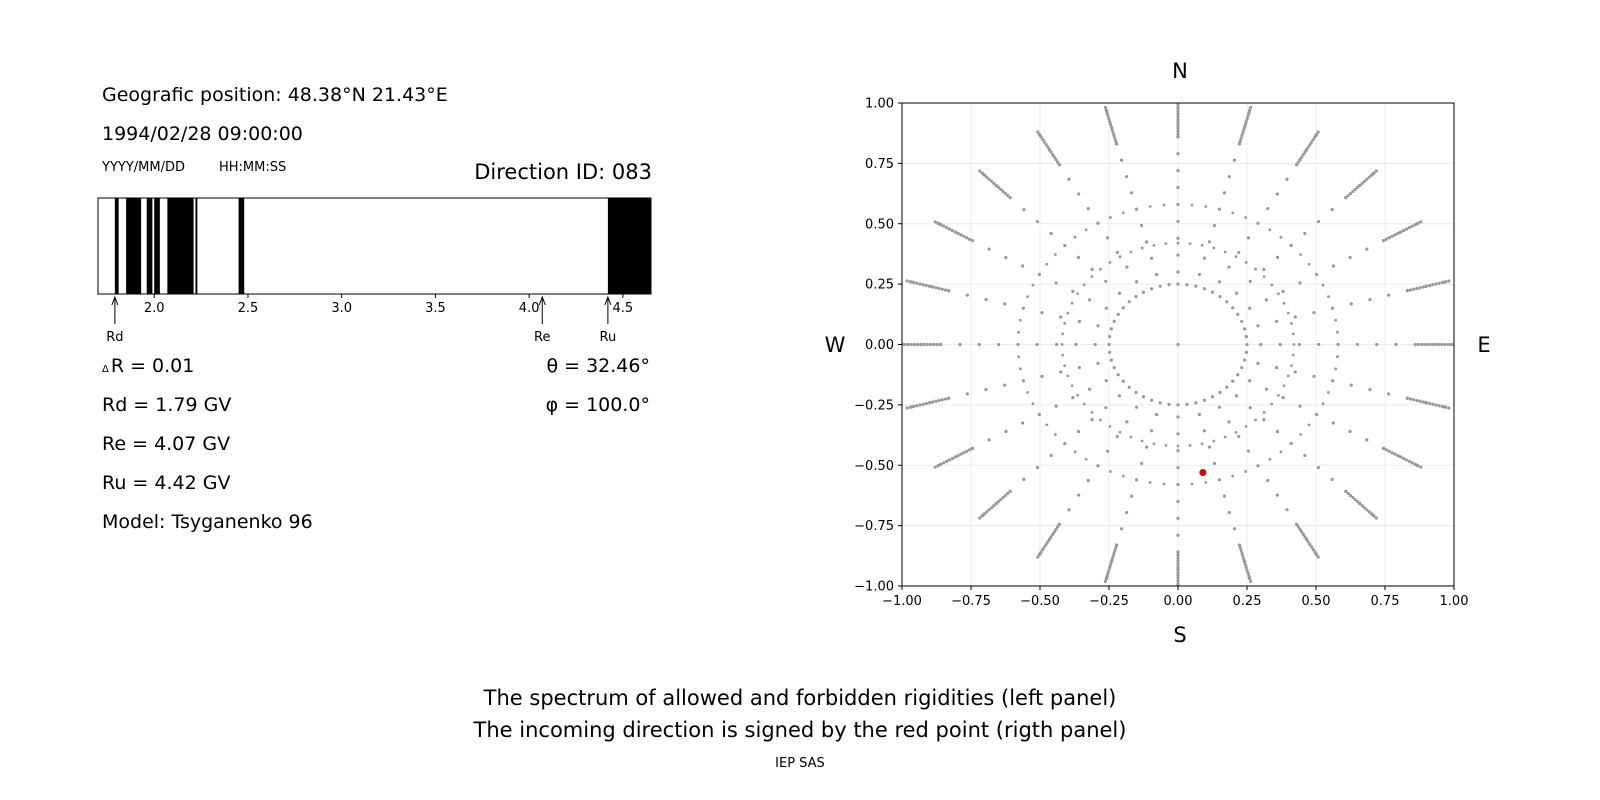 Image resolution: width=1600 pixels, height=800 pixels. Describe the element at coordinates (202, 134) in the screenshot. I see `datetime: 1994/02/28 09:00:00` at that location.